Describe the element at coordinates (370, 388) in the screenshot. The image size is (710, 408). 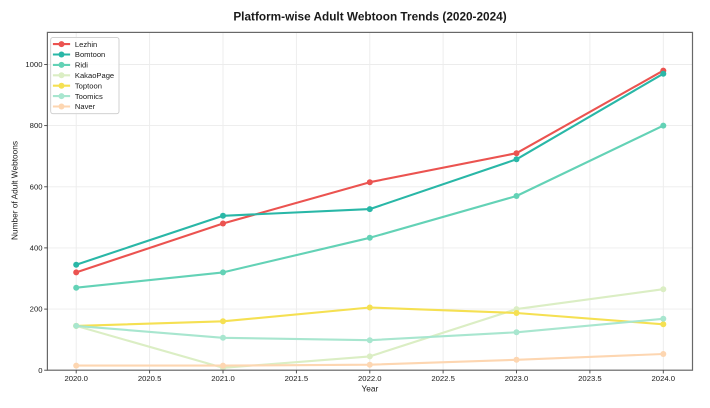
I see `svg-text: Year` at that location.